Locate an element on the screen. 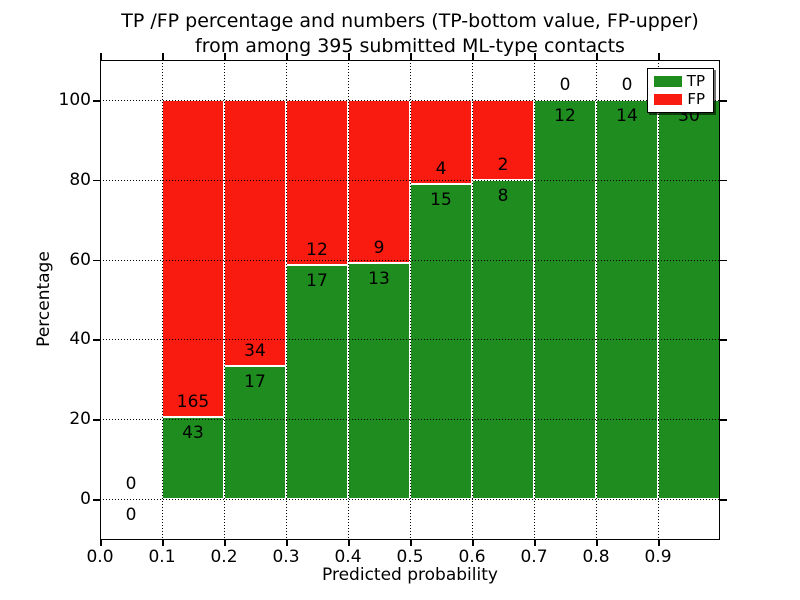 The width and height of the screenshot is (800, 600). legend-item-fp: FP is located at coordinates (680, 99).